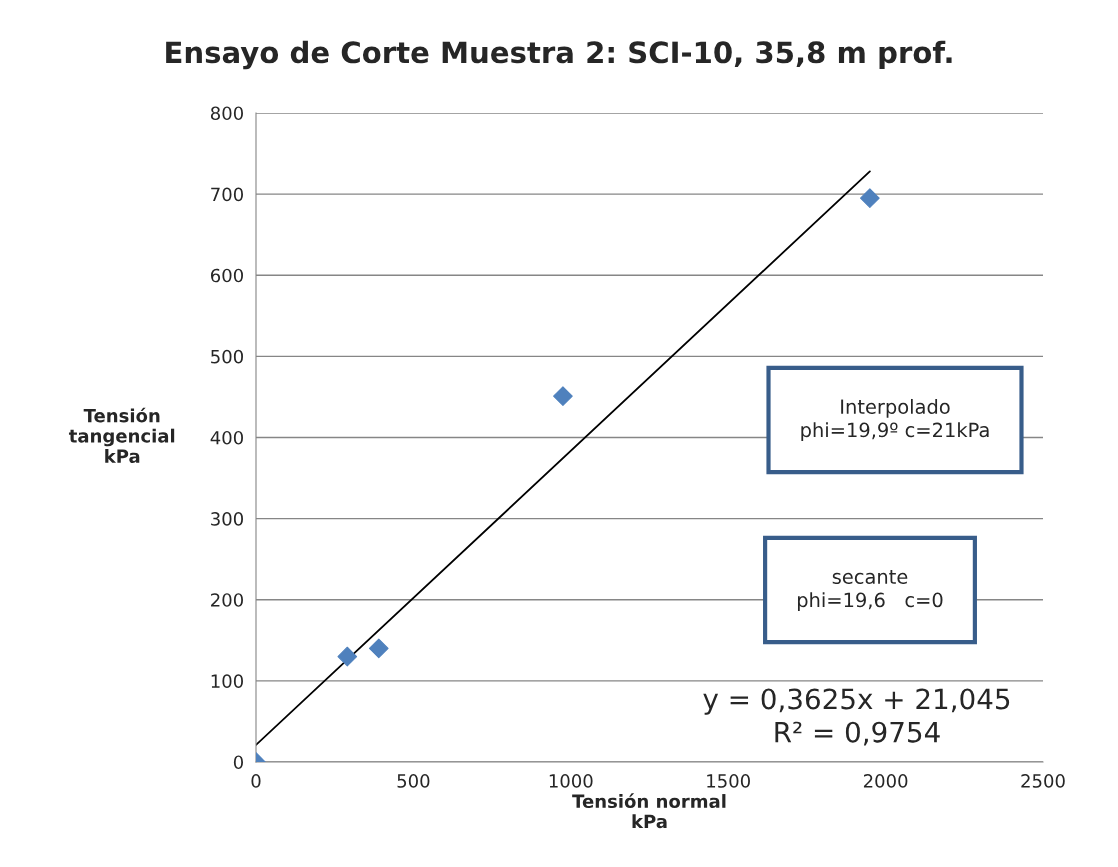 Image resolution: width=1118 pixels, height=867 pixels. What do you see at coordinates (856, 717) in the screenshot?
I see `annotation: y = 0,3625x + 21,045 R² = 0,9754` at bounding box center [856, 717].